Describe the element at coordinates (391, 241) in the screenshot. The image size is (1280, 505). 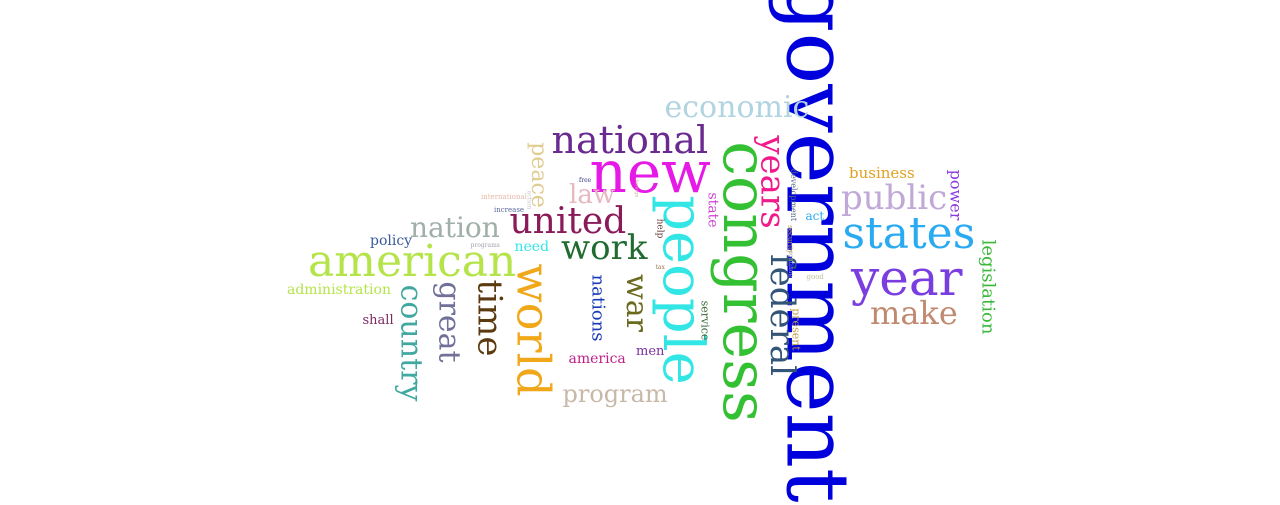
I see `word-policy: policy` at that location.